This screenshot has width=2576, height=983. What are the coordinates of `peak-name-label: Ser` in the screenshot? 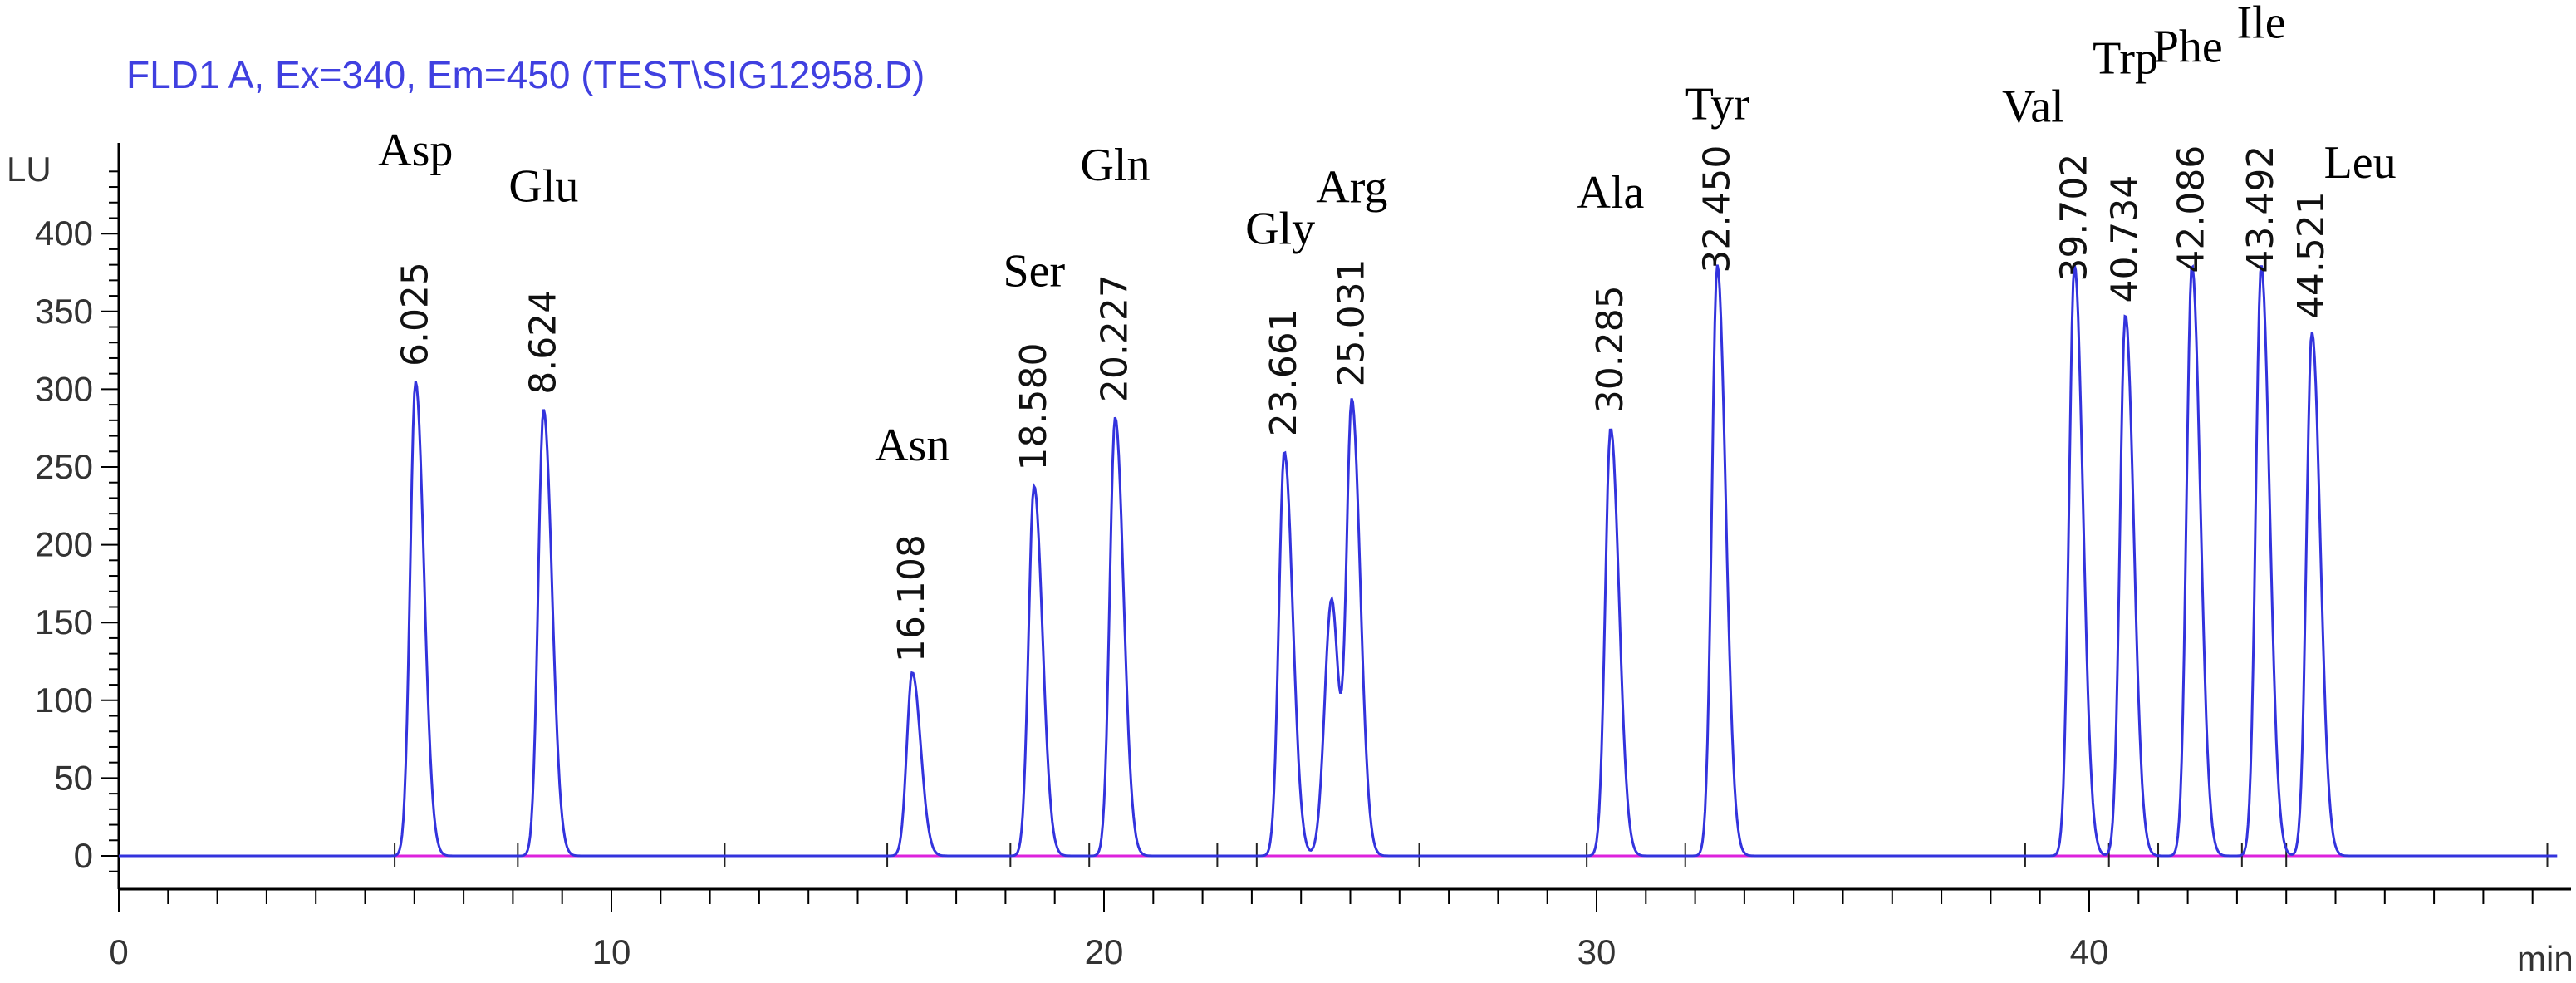 It's located at (1034, 271).